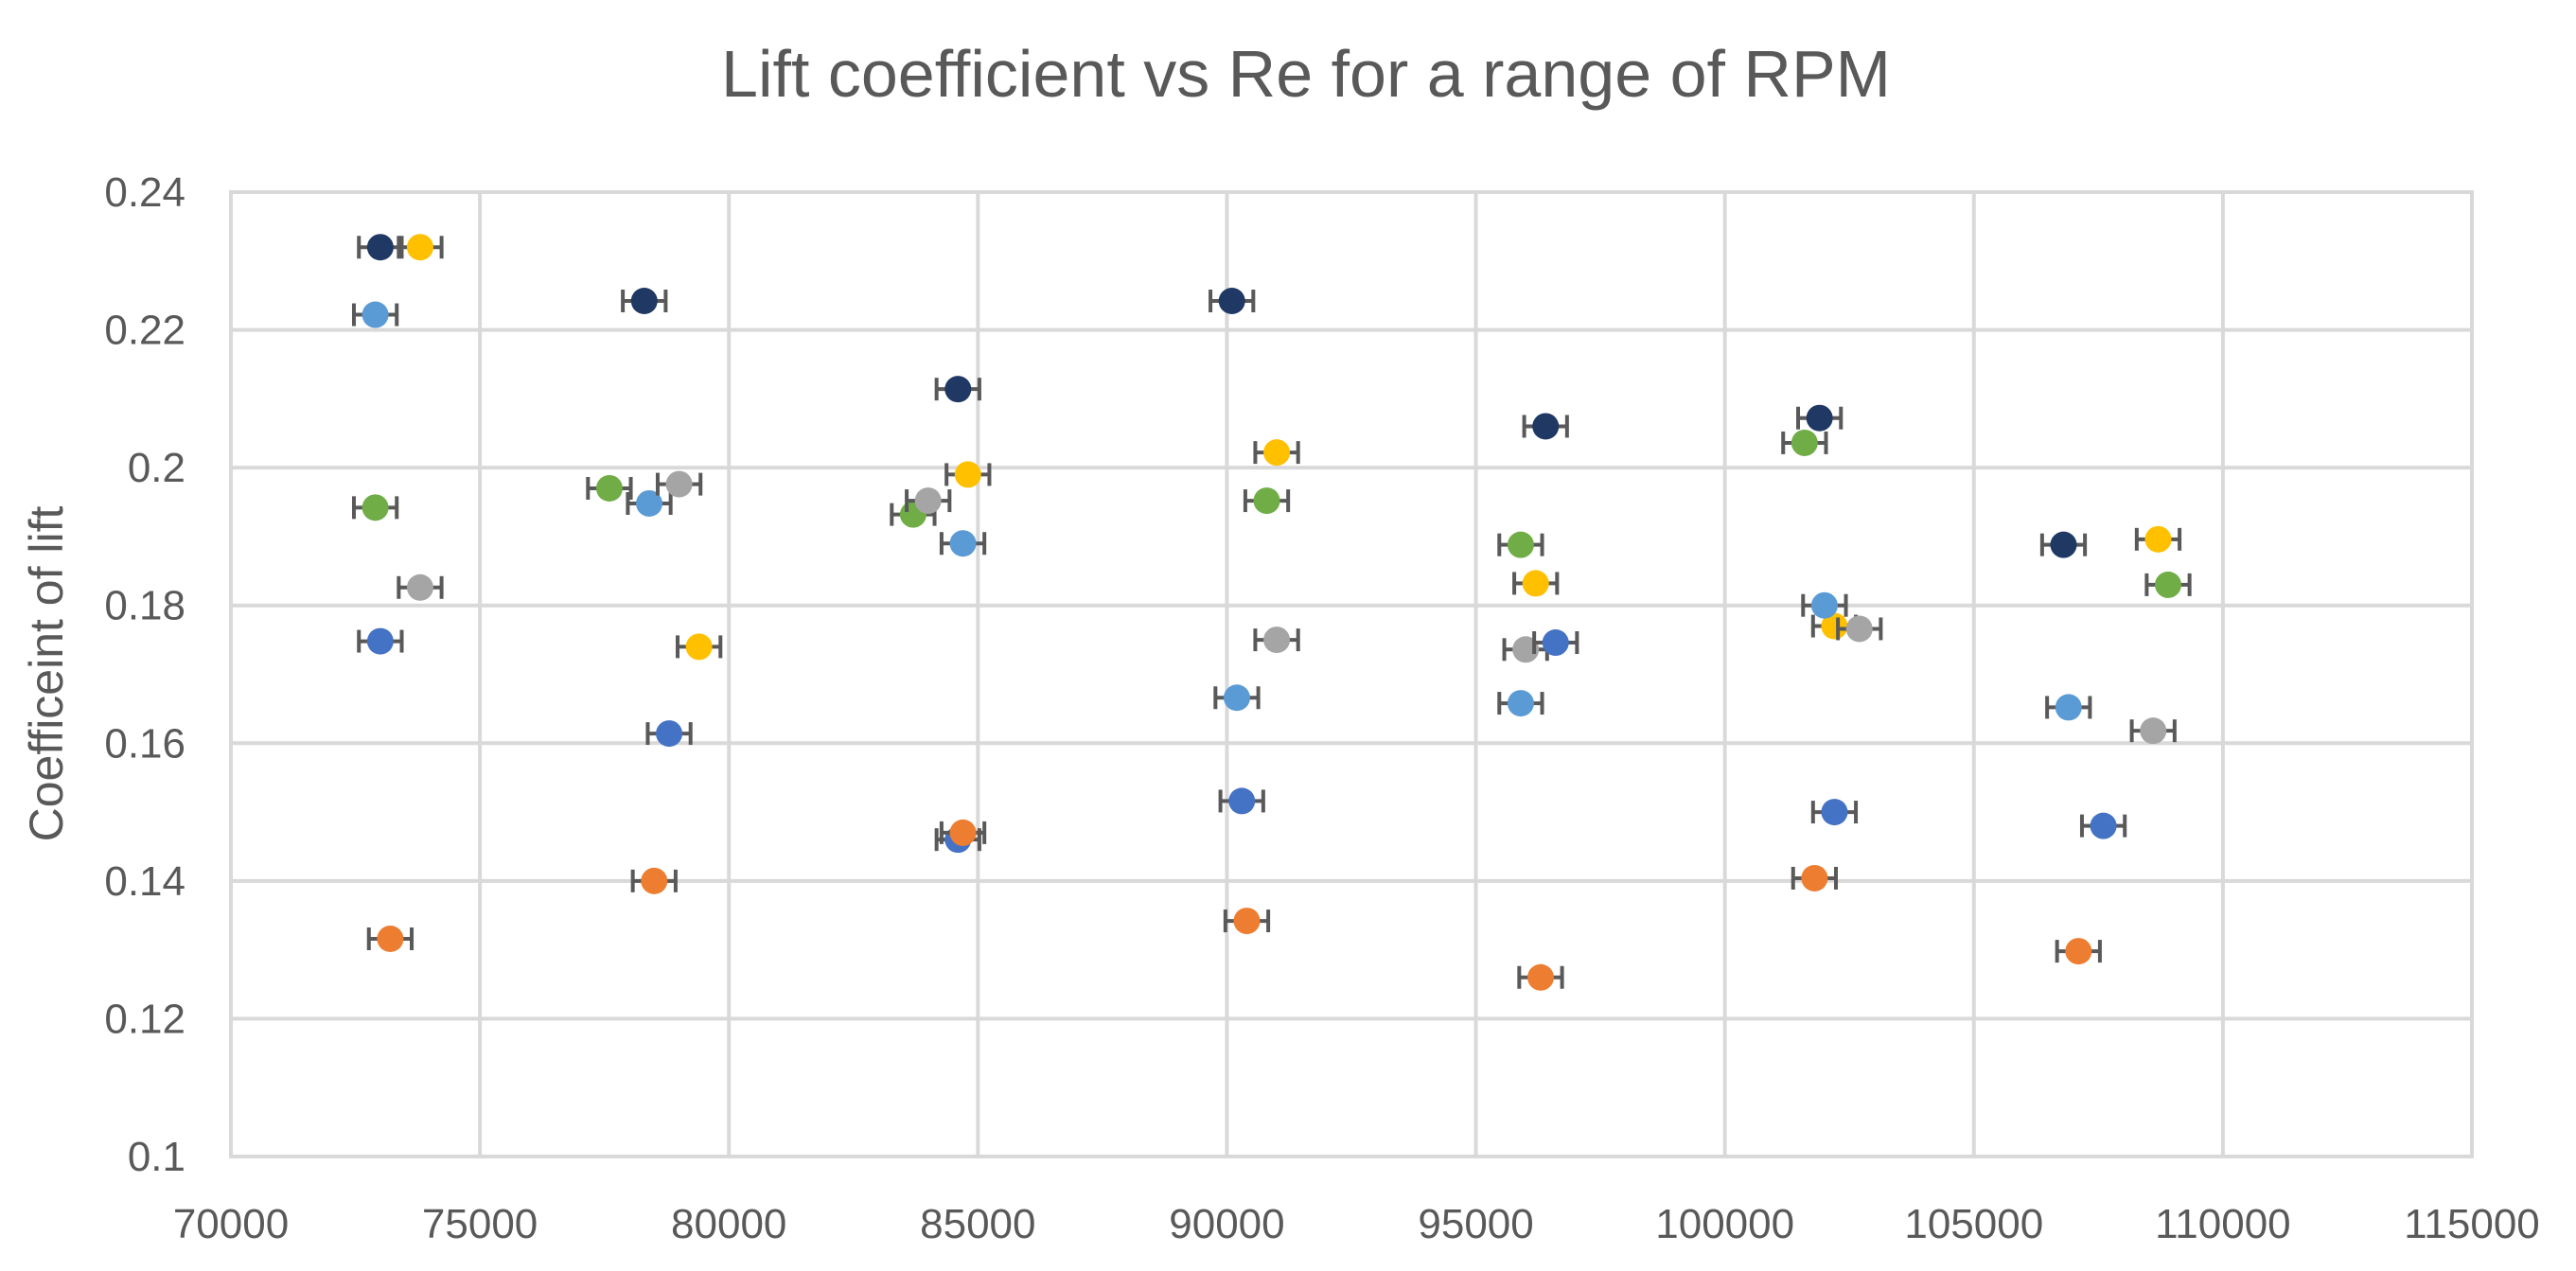 The width and height of the screenshot is (2576, 1271). What do you see at coordinates (144, 1019) in the screenshot?
I see `y-tick-label: 0.12` at bounding box center [144, 1019].